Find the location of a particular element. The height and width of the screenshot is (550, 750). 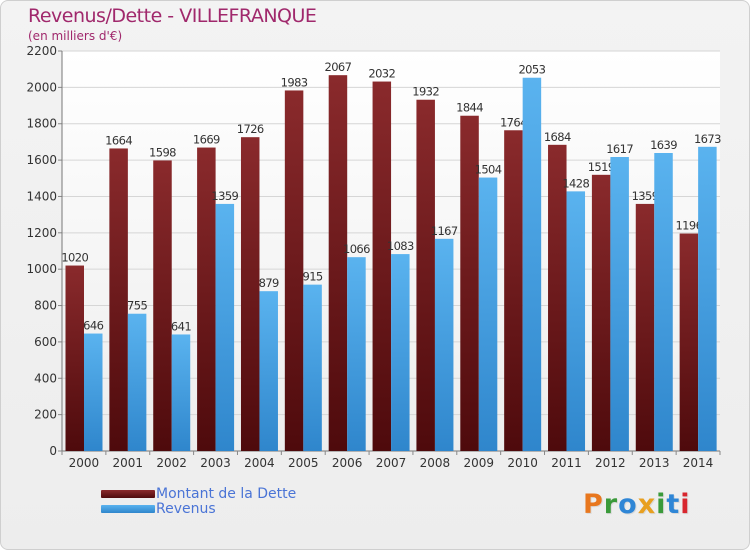

y-tick-label: 1800 is located at coordinates (41, 124).